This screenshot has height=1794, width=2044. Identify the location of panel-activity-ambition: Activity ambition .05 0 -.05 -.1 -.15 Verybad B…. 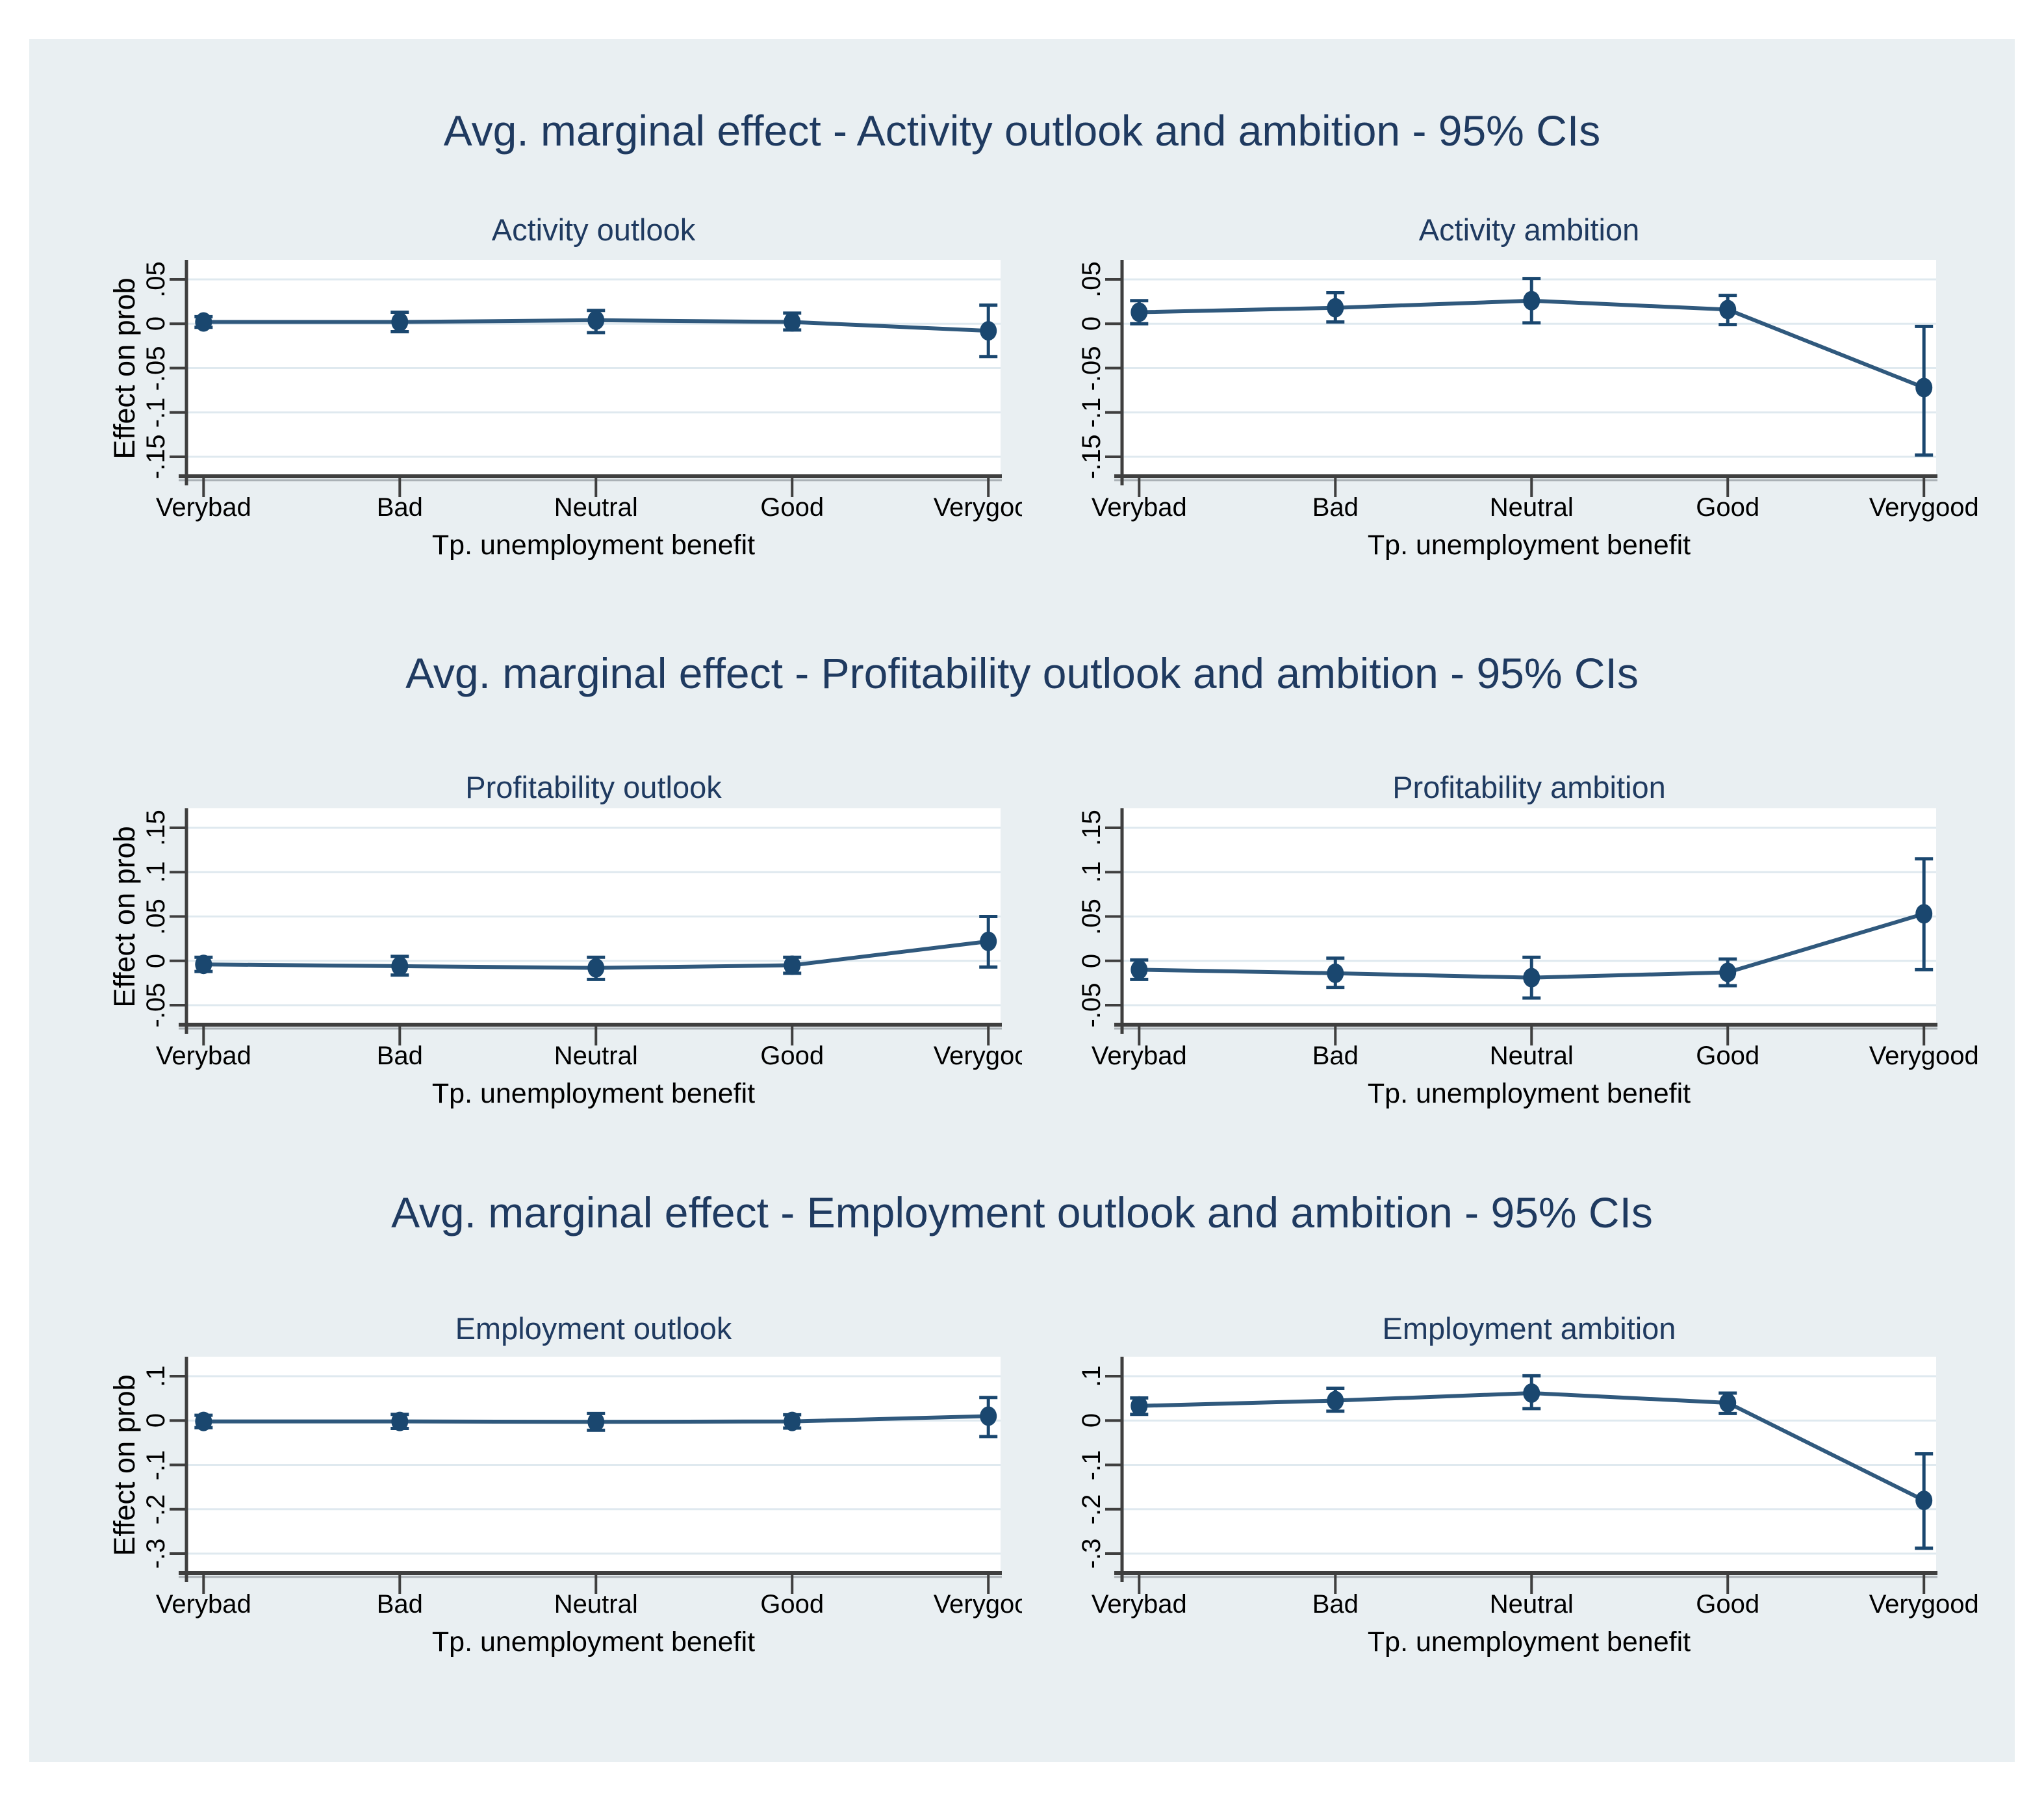
(1518, 394).